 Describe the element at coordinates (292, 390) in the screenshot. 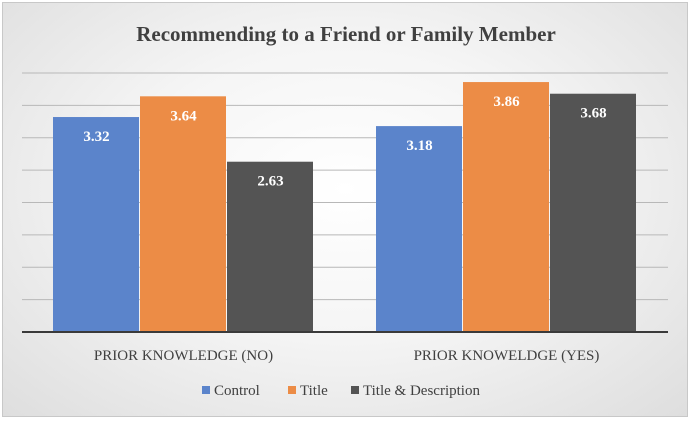

I see `legend-swatch-title` at that location.